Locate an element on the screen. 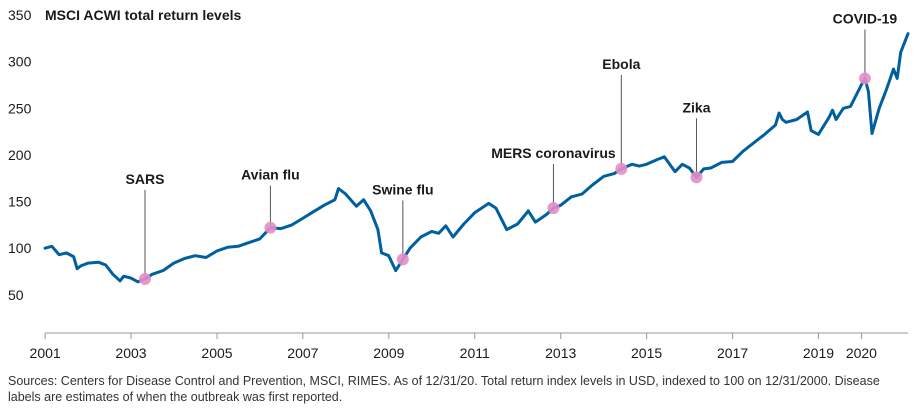  y-axis: 350 300 250 200 150 100 50 is located at coordinates (20, 155).